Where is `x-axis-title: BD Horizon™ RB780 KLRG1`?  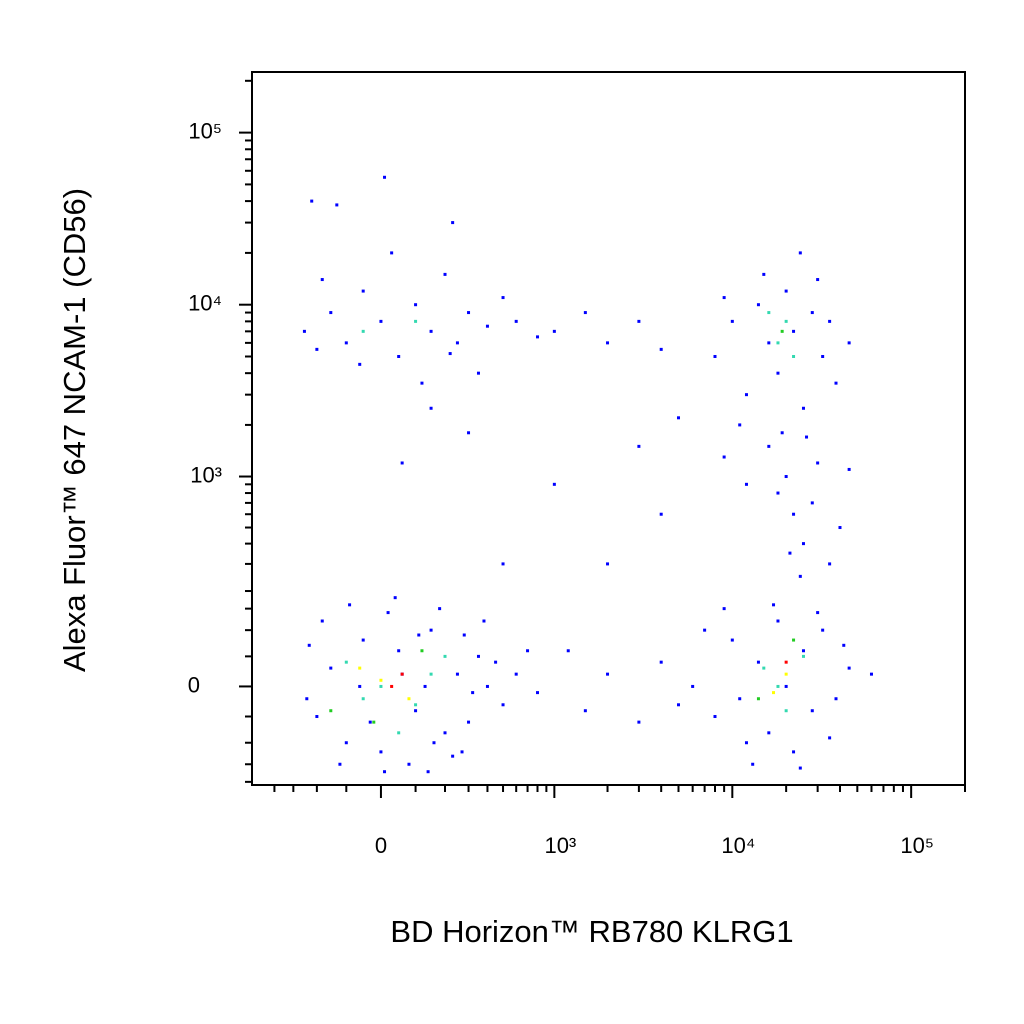 x-axis-title: BD Horizon™ RB780 KLRG1 is located at coordinates (591, 931).